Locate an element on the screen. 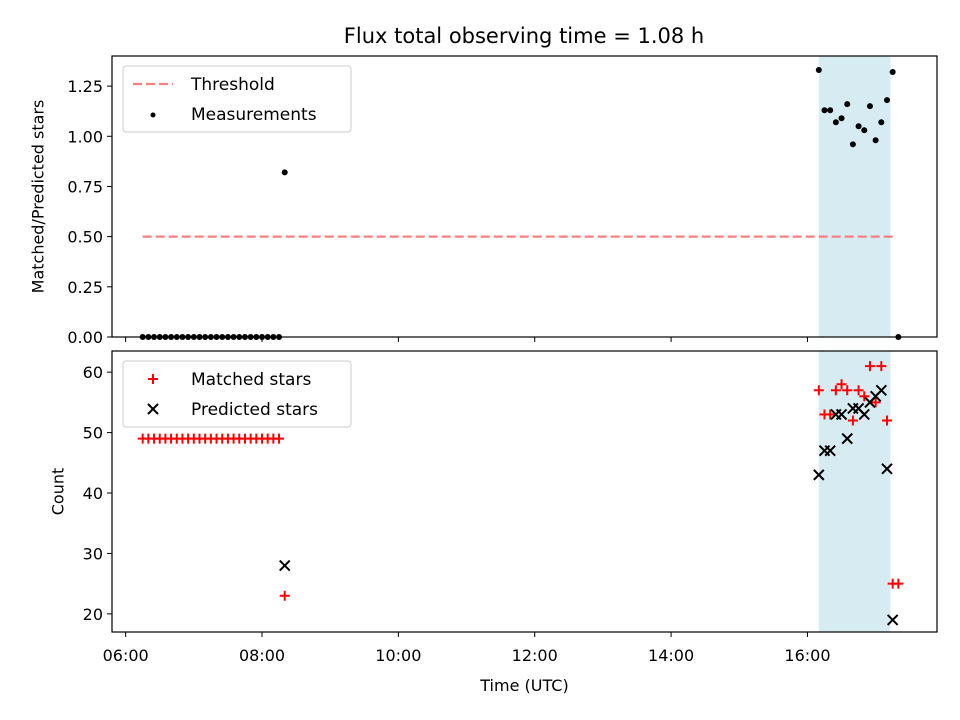 This screenshot has width=960, height=720. top-y-axis: 0.00 0.25 0.50 0.75 1.00 1.25 is located at coordinates (89, 212).